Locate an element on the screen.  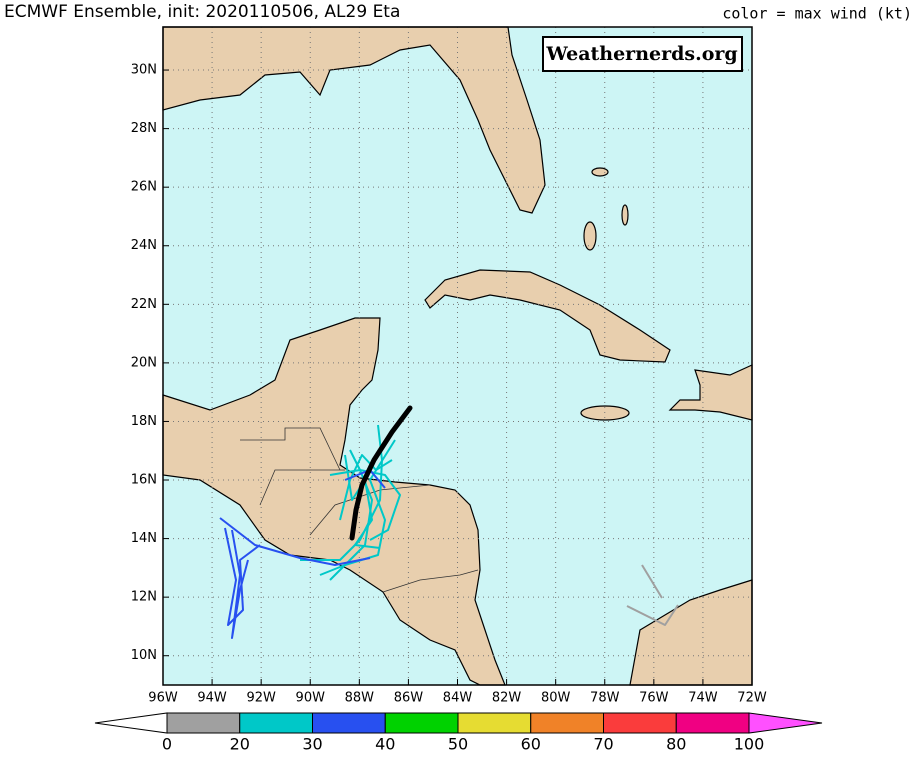
colorbar-label: 100 is located at coordinates (749, 744).